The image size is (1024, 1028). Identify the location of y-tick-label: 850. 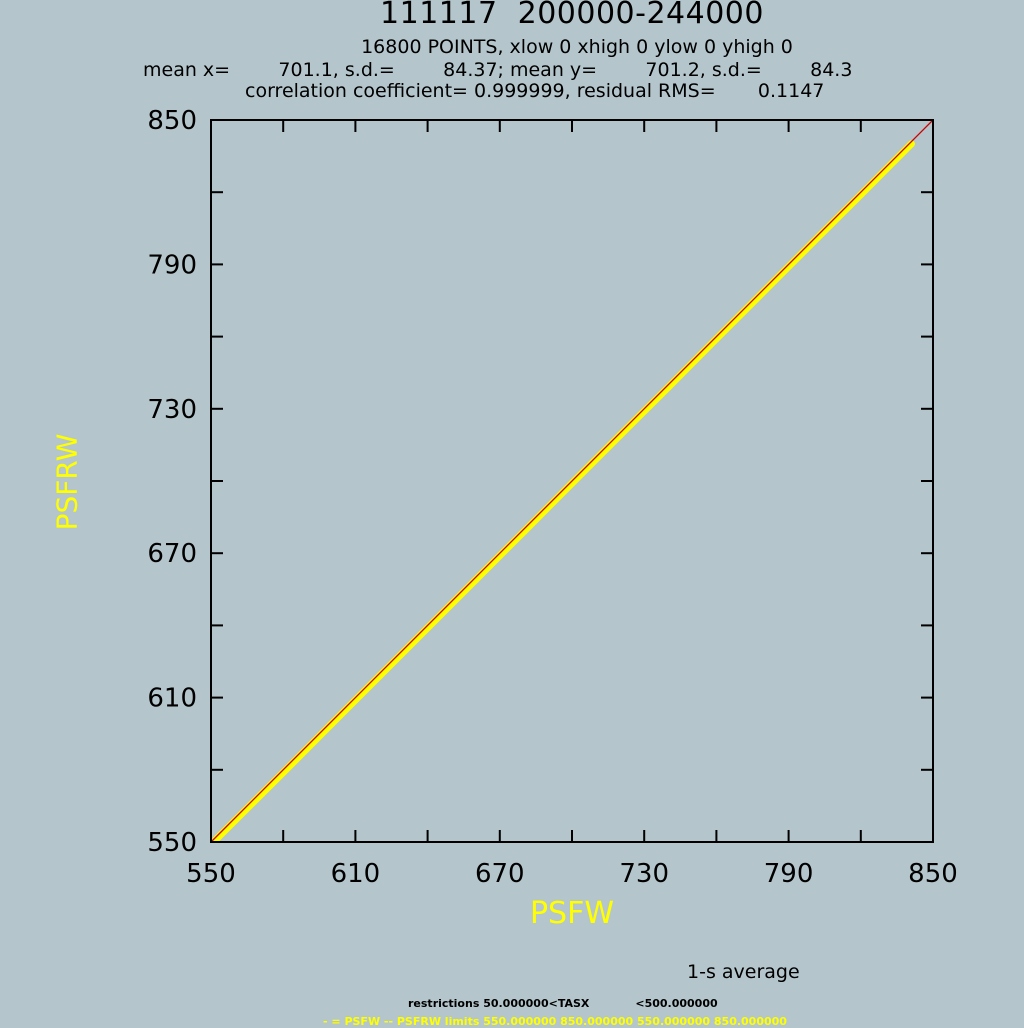
(172, 121).